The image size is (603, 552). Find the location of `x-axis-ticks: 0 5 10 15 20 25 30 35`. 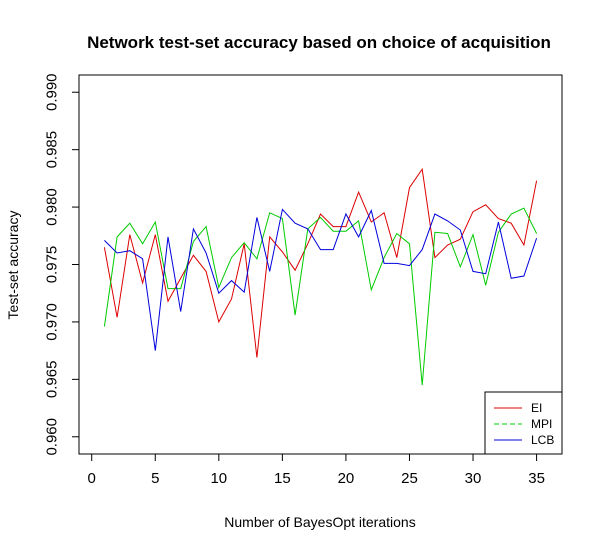

x-axis-ticks: 0 5 10 15 20 25 30 35 is located at coordinates (316, 470).